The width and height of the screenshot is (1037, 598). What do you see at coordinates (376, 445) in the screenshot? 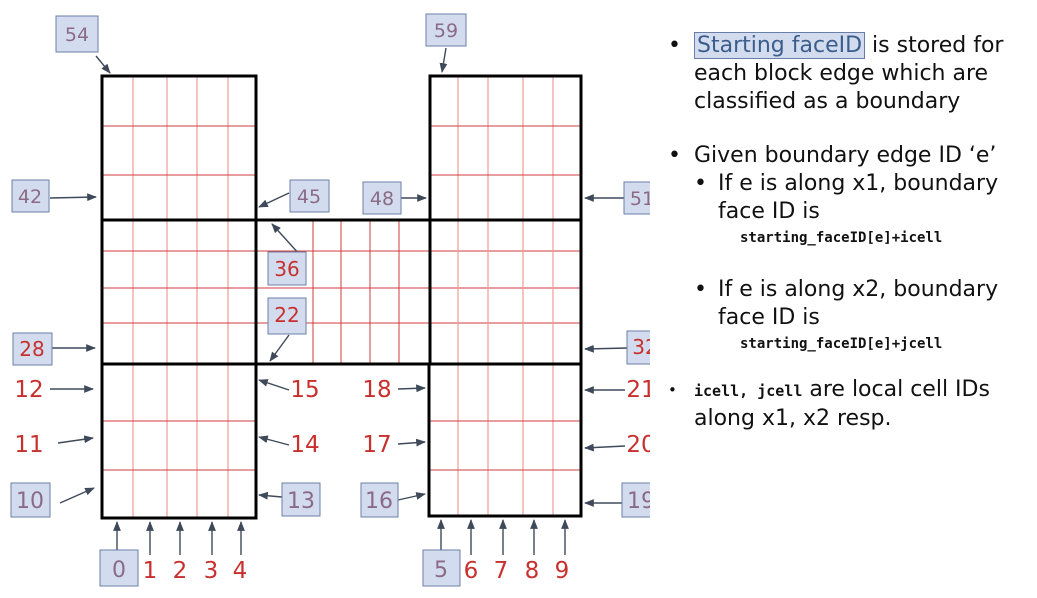
I see `label-17: 17` at bounding box center [376, 445].